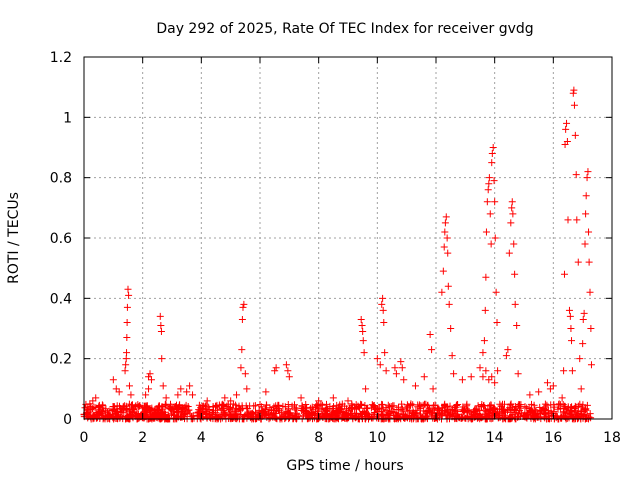 The image size is (640, 480). What do you see at coordinates (61, 58) in the screenshot?
I see `y-tick-label: 1.2` at bounding box center [61, 58].